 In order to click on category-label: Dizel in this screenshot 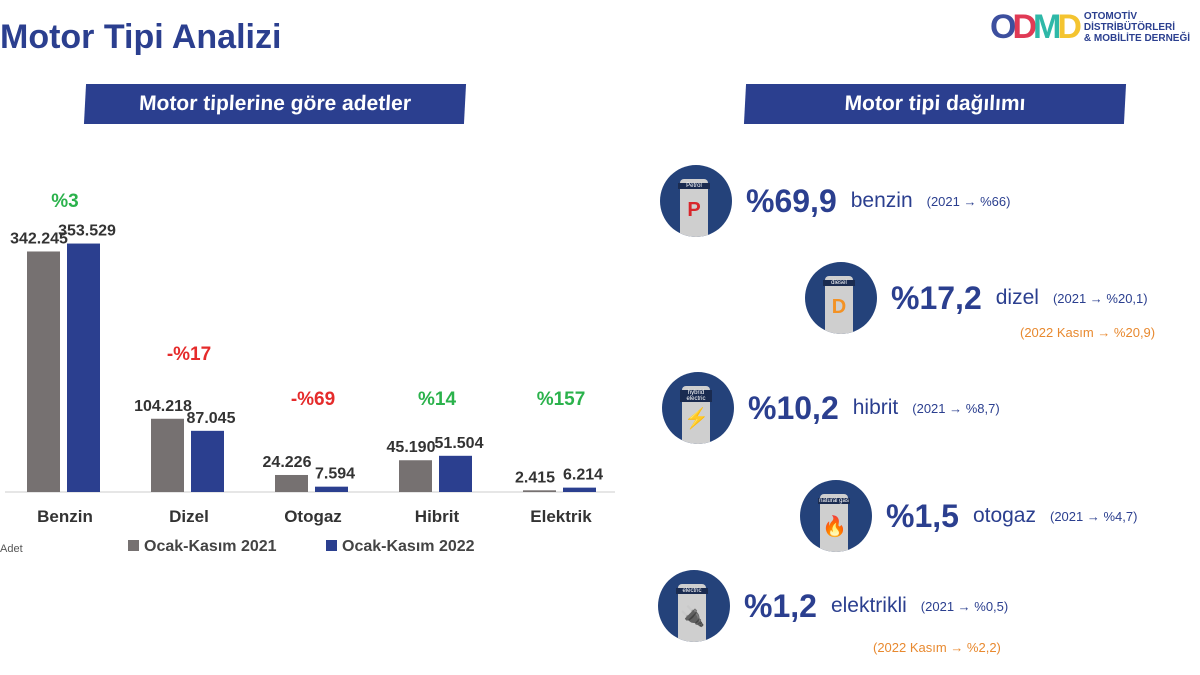, I will do `click(189, 516)`.